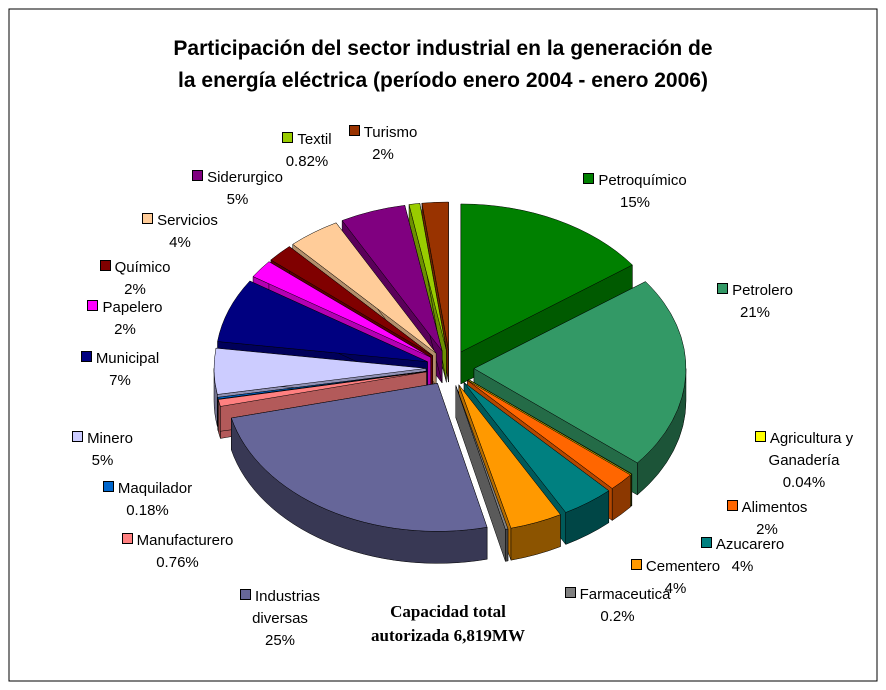 The height and width of the screenshot is (690, 886). I want to click on value-label: 25%, so click(280, 640).